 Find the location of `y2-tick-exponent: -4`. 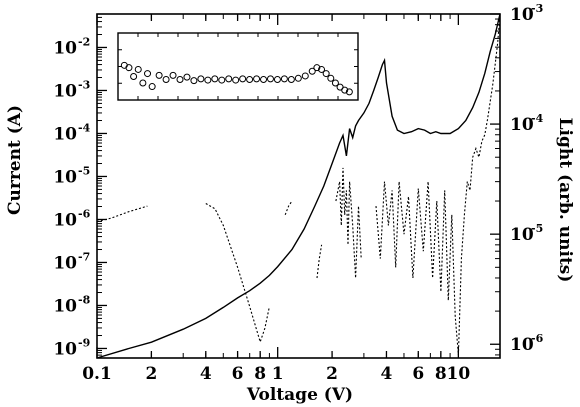

y2-tick-exponent: -4 is located at coordinates (537, 118).